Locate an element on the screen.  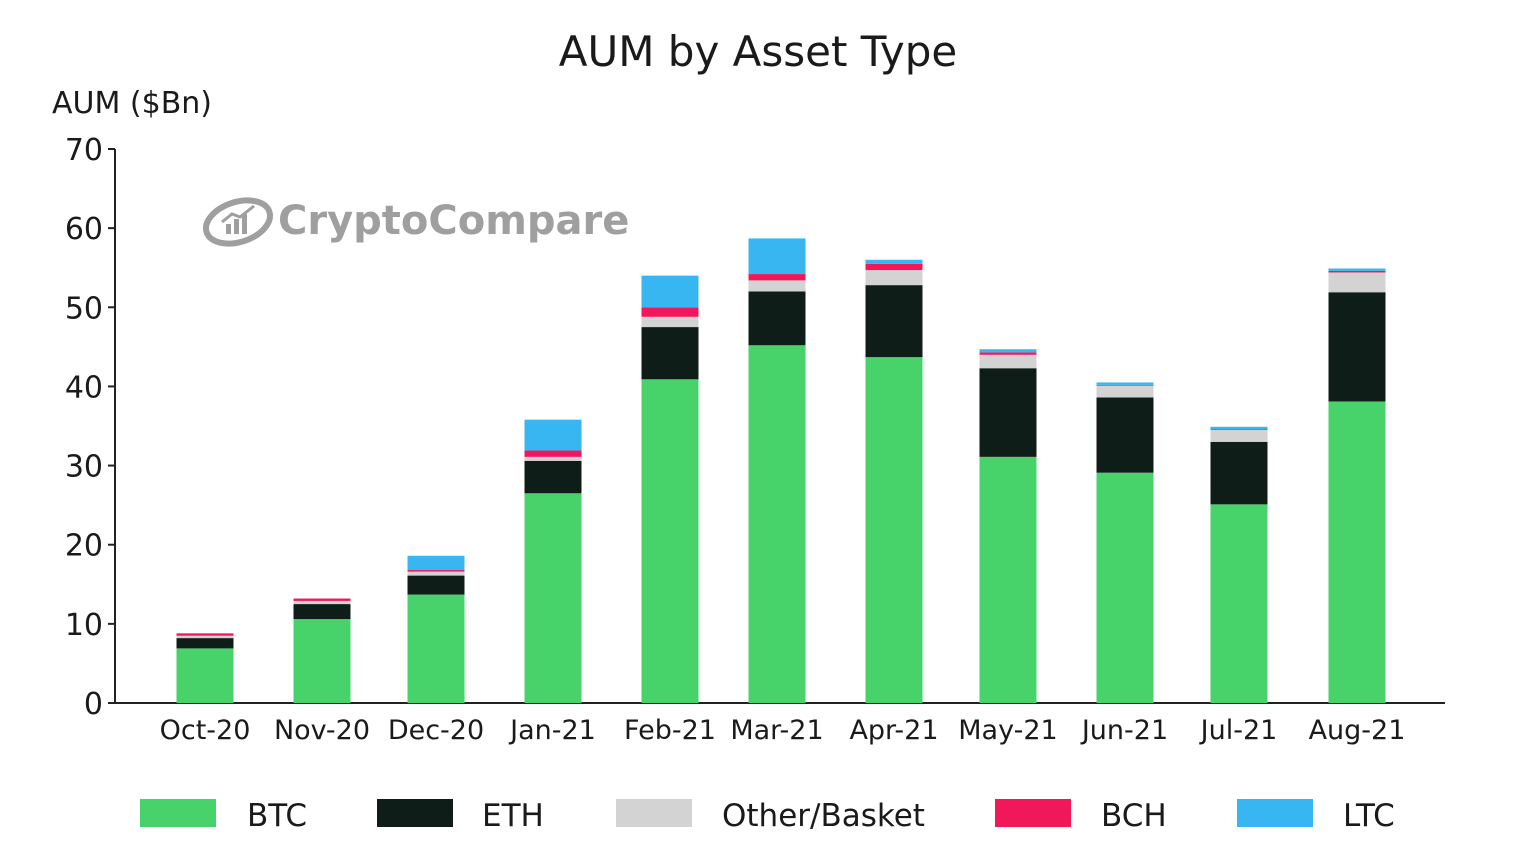
legend-swatch-eth is located at coordinates (415, 813).